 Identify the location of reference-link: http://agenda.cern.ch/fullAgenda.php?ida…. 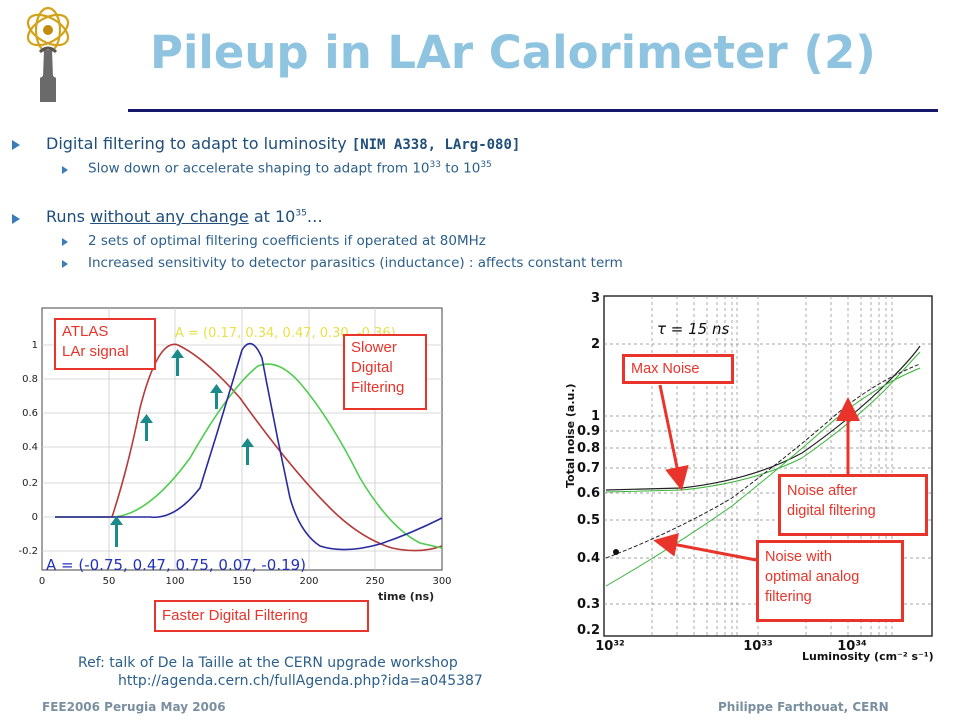
(300, 681).